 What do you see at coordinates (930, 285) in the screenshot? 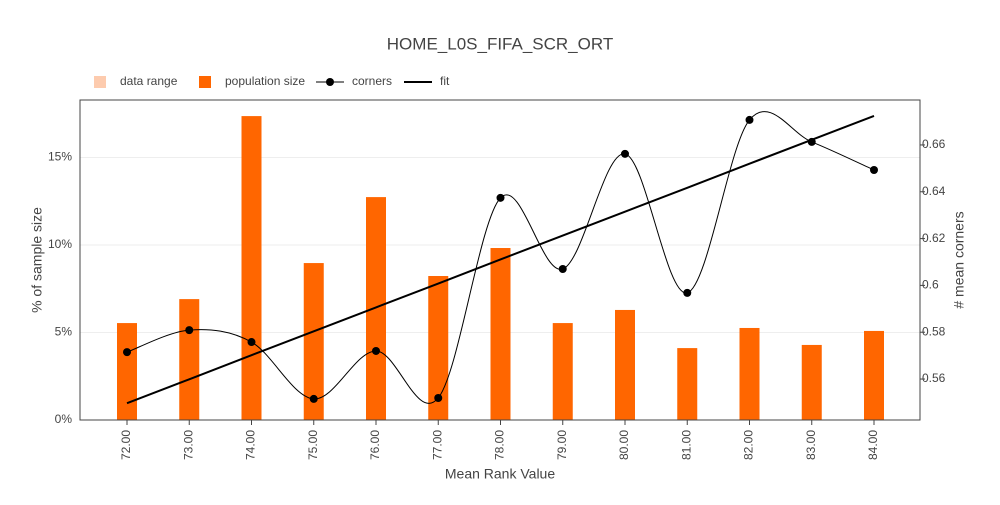
I see `y2-tick-label: 0.6` at bounding box center [930, 285].